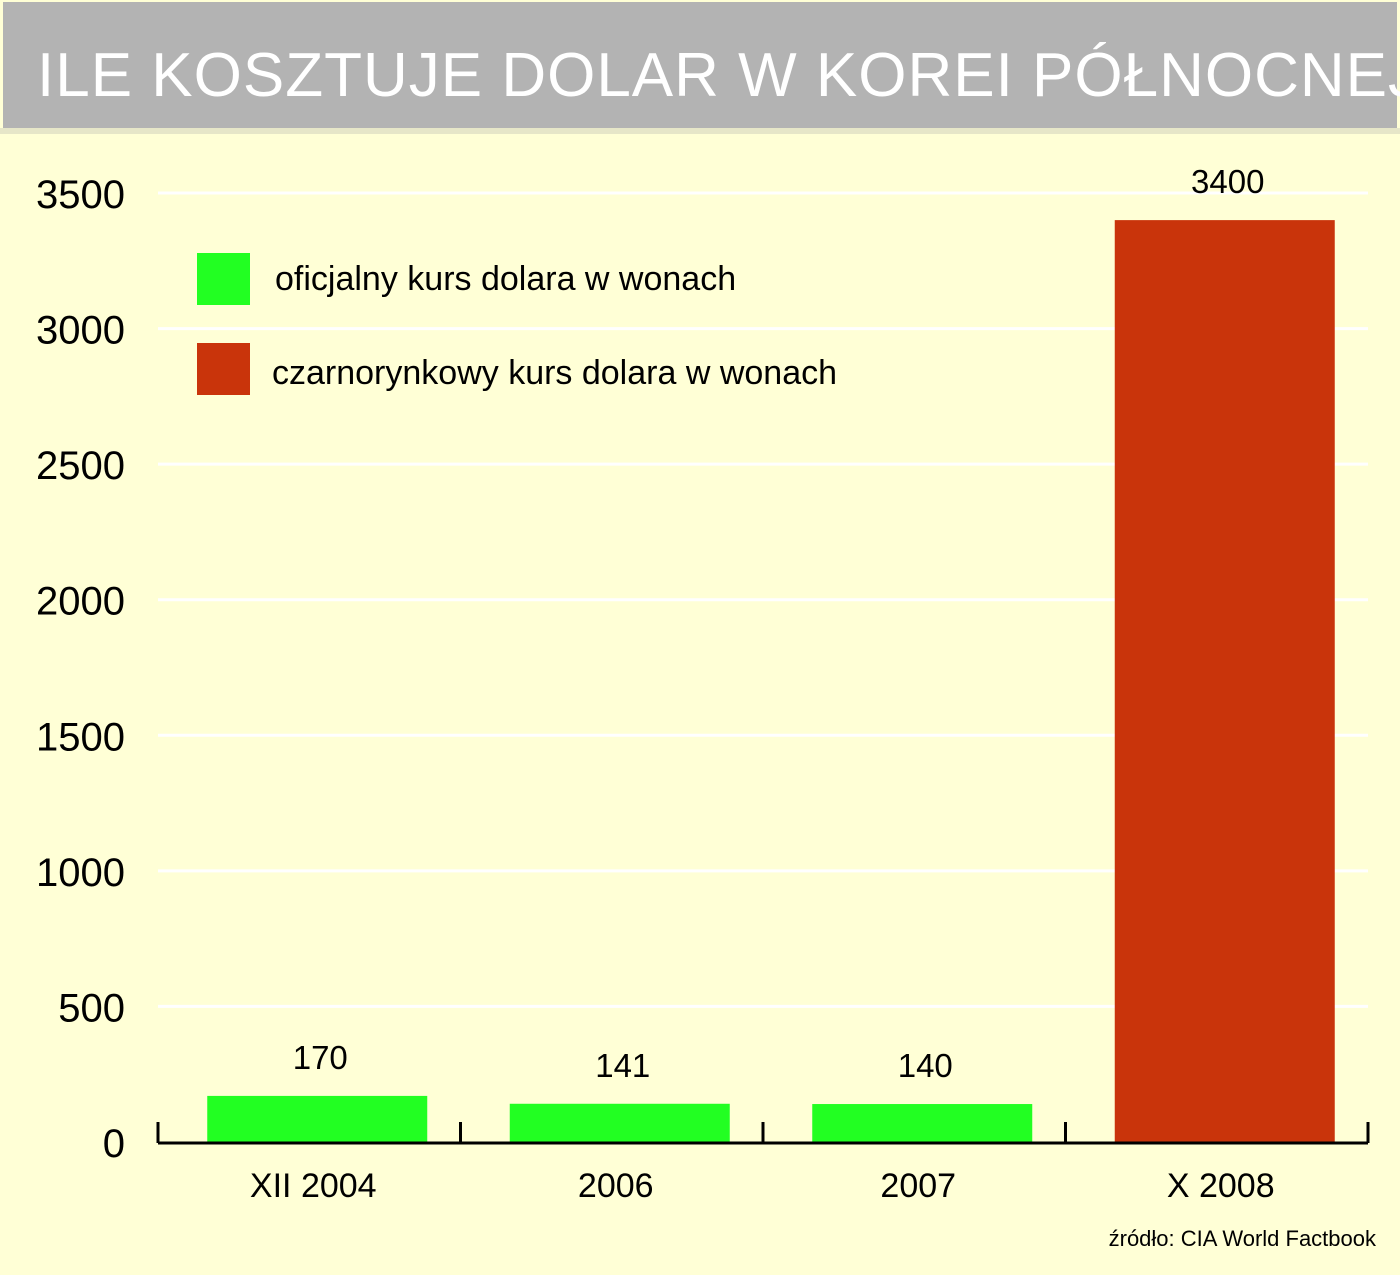 The height and width of the screenshot is (1275, 1400). What do you see at coordinates (762, 1186) in the screenshot?
I see `x-axis-ticks: XII 2004 2006 2007 X 2008` at bounding box center [762, 1186].